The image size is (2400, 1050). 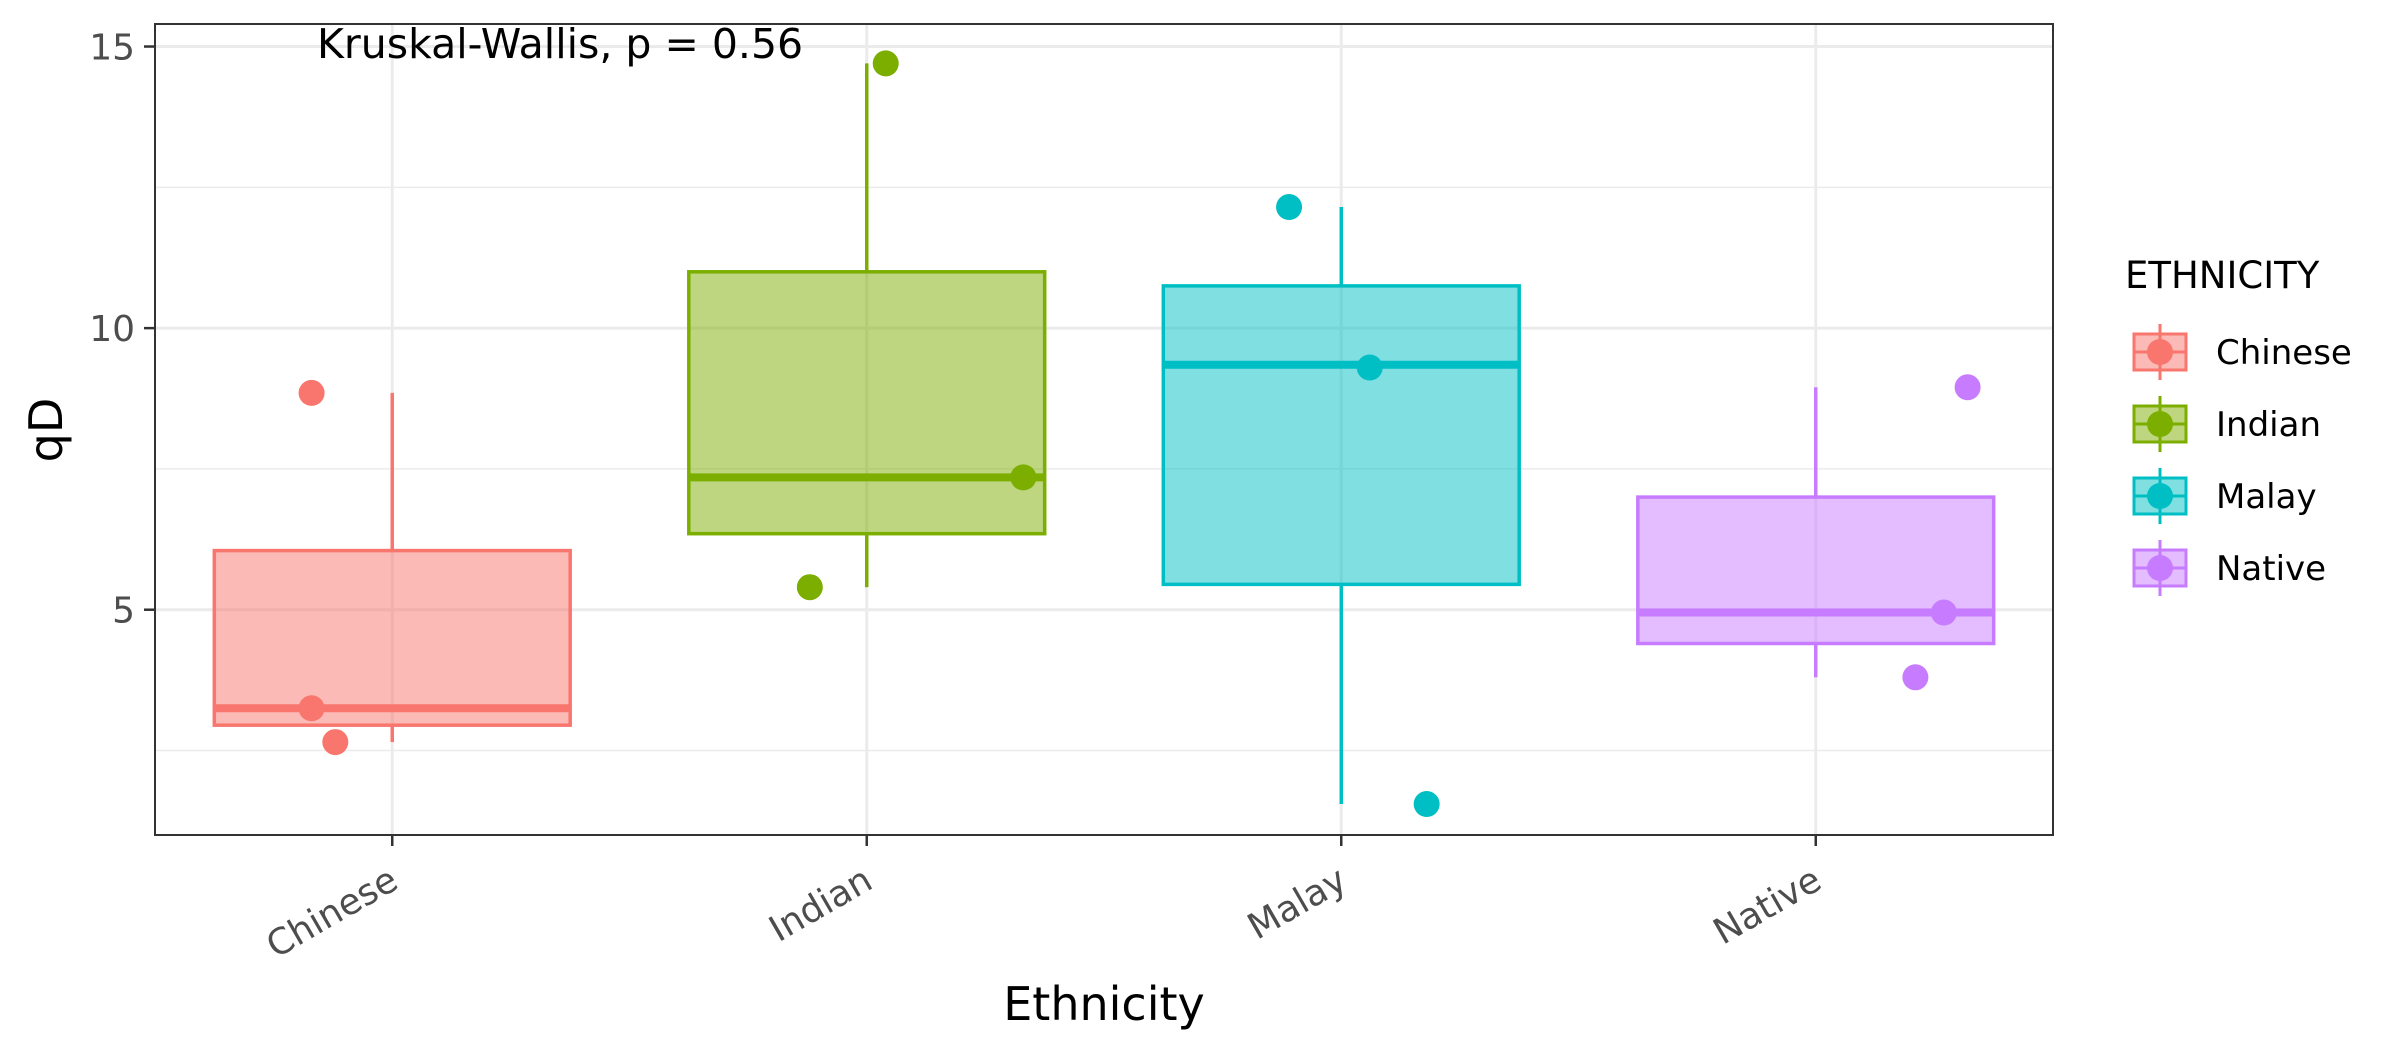 What do you see at coordinates (2284, 353) in the screenshot?
I see `legend-label: Chinese` at bounding box center [2284, 353].